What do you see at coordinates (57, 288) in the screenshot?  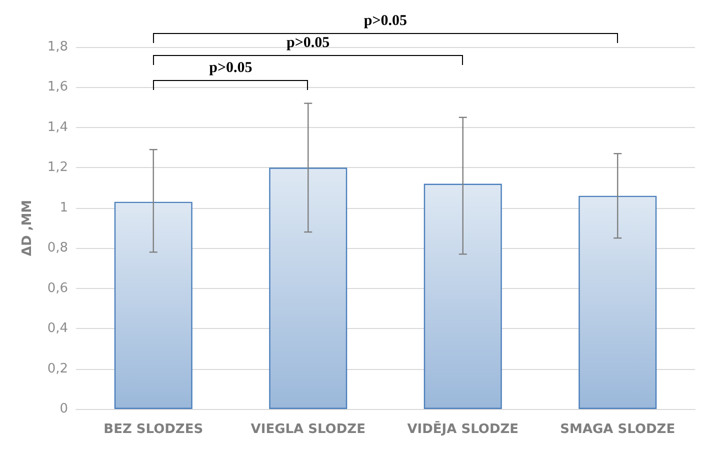 I see `y-tick-label: 0,6` at bounding box center [57, 288].